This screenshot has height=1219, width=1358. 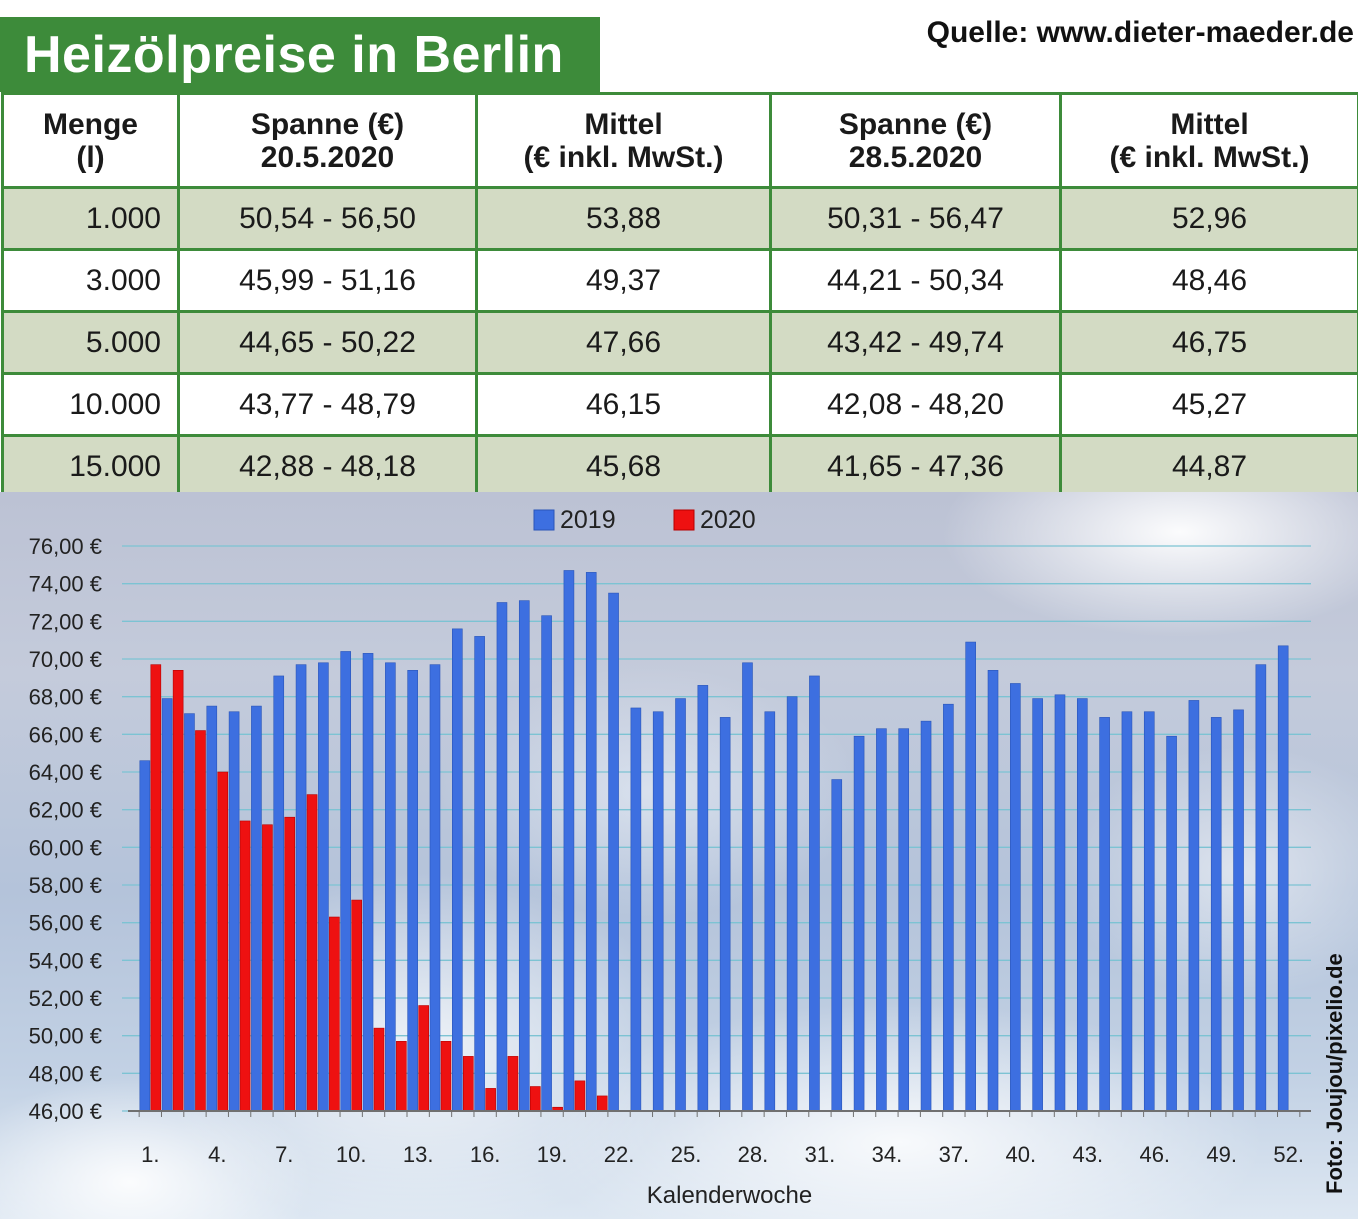 What do you see at coordinates (619, 1154) in the screenshot?
I see `x-tick-label: 22.` at bounding box center [619, 1154].